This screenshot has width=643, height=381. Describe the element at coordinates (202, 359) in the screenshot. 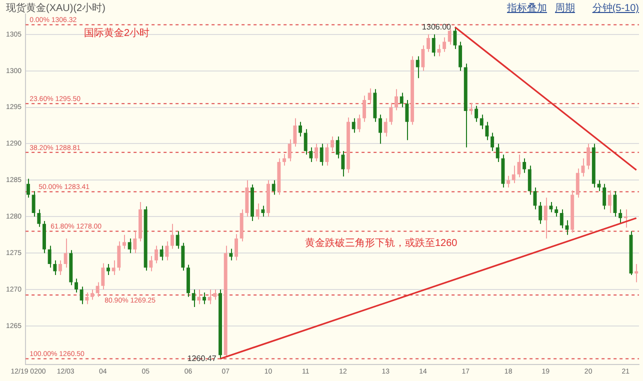

I see `annotation: 1260.47` at that location.